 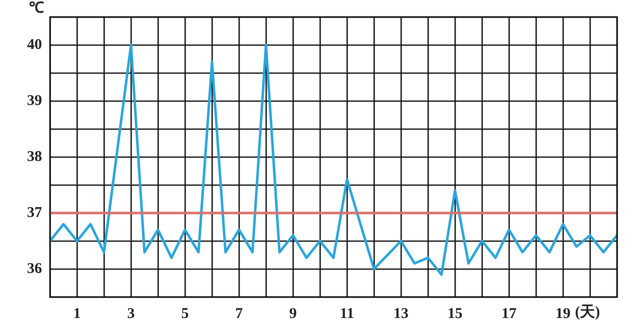 What do you see at coordinates (401, 314) in the screenshot?
I see `x-tick-label: 13` at bounding box center [401, 314].